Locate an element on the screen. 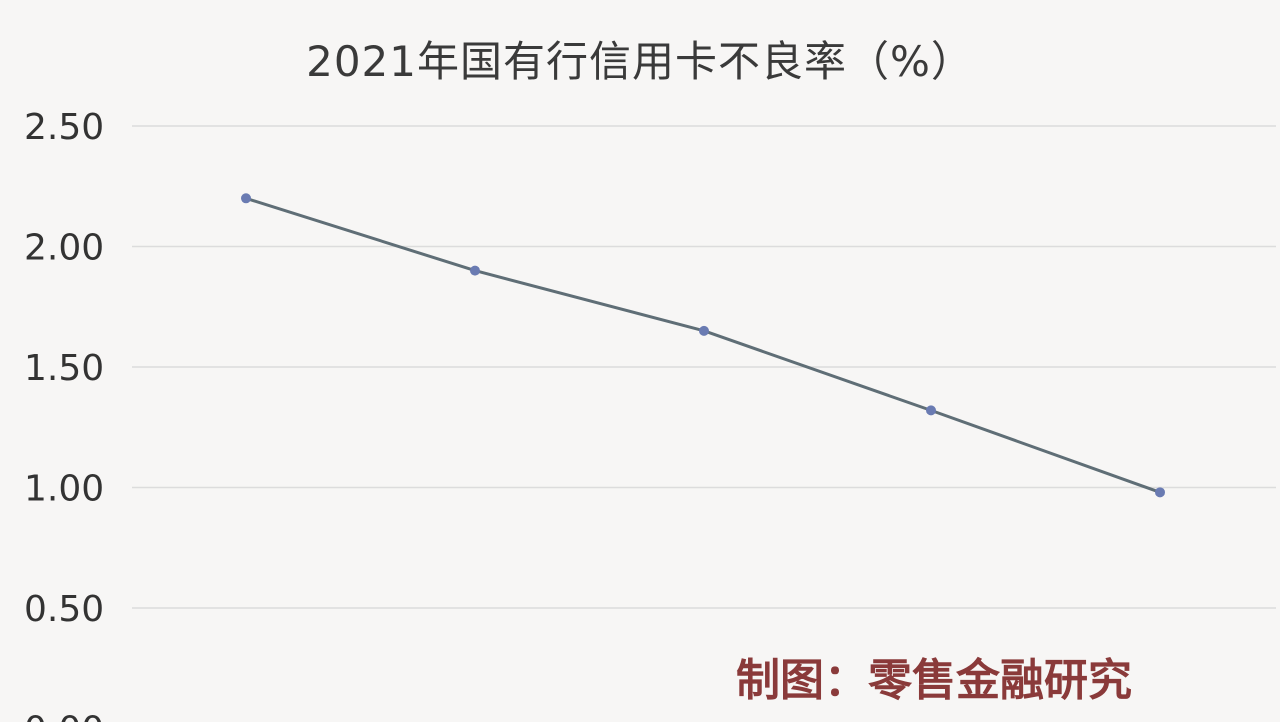 This screenshot has width=1280, height=722. y-axis-ticks: 0.00 0.50 1.00 1.50 2.00 2.50 is located at coordinates (64, 414).